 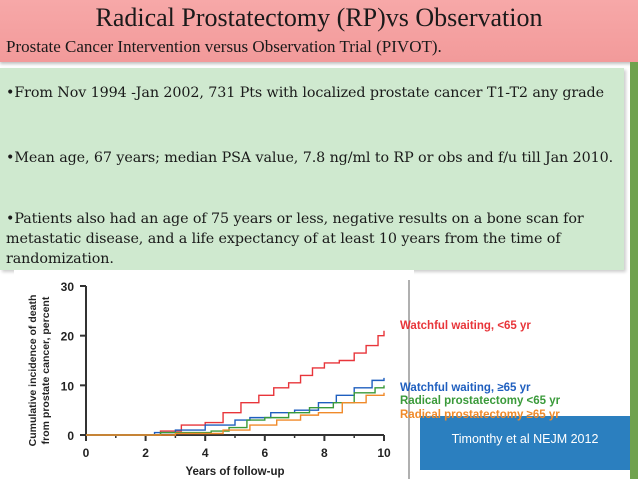 What do you see at coordinates (68, 337) in the screenshot?
I see `y-tick-label: 20` at bounding box center [68, 337].